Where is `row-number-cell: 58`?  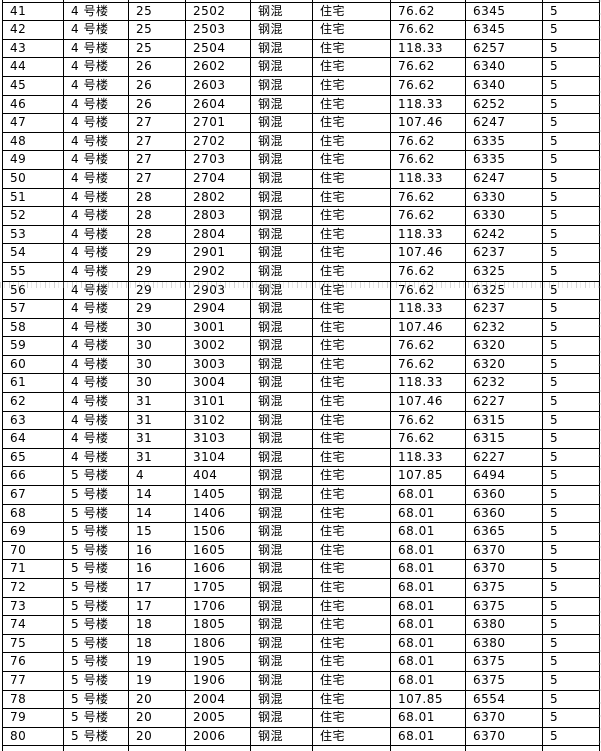 row-number-cell: 58 is located at coordinates (33, 327).